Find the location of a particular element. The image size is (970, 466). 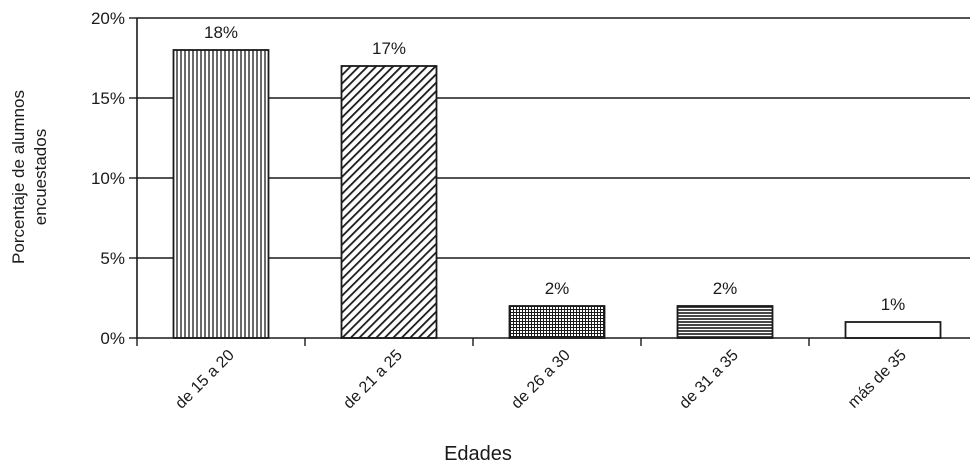

y-tick-label: 15% is located at coordinates (108, 98).